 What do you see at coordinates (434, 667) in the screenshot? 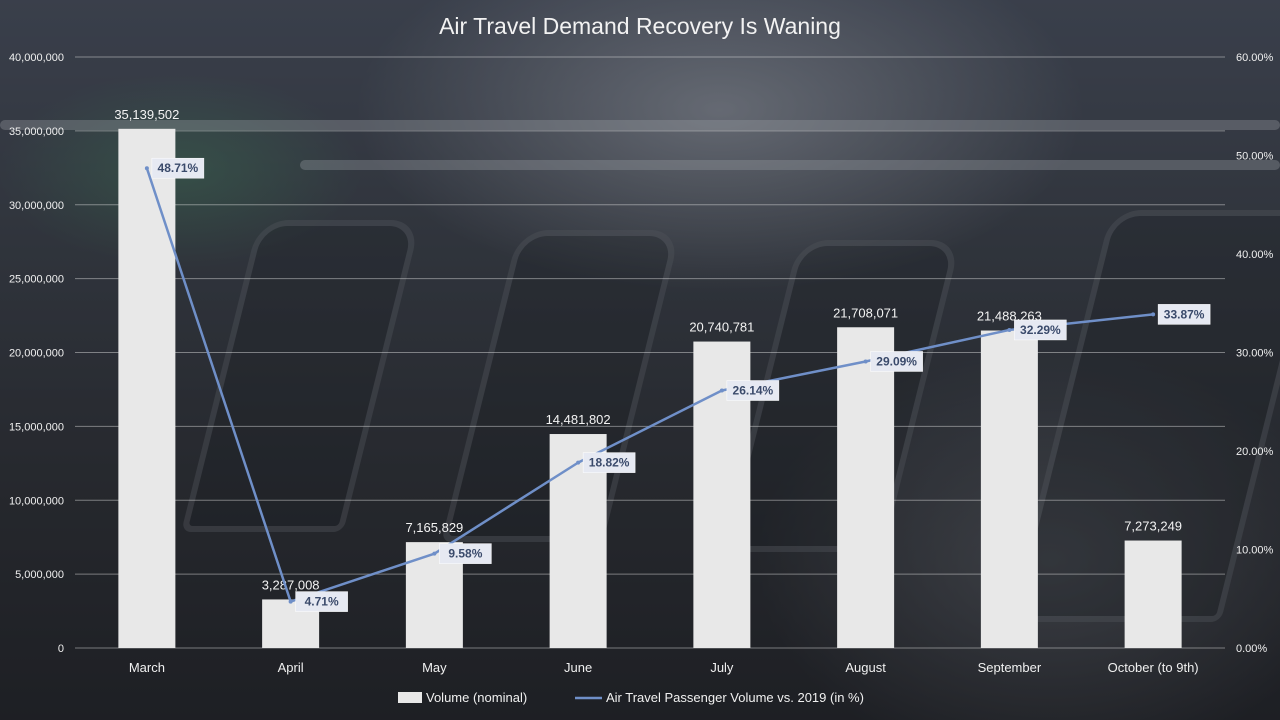
I see `category-label: May` at bounding box center [434, 667].